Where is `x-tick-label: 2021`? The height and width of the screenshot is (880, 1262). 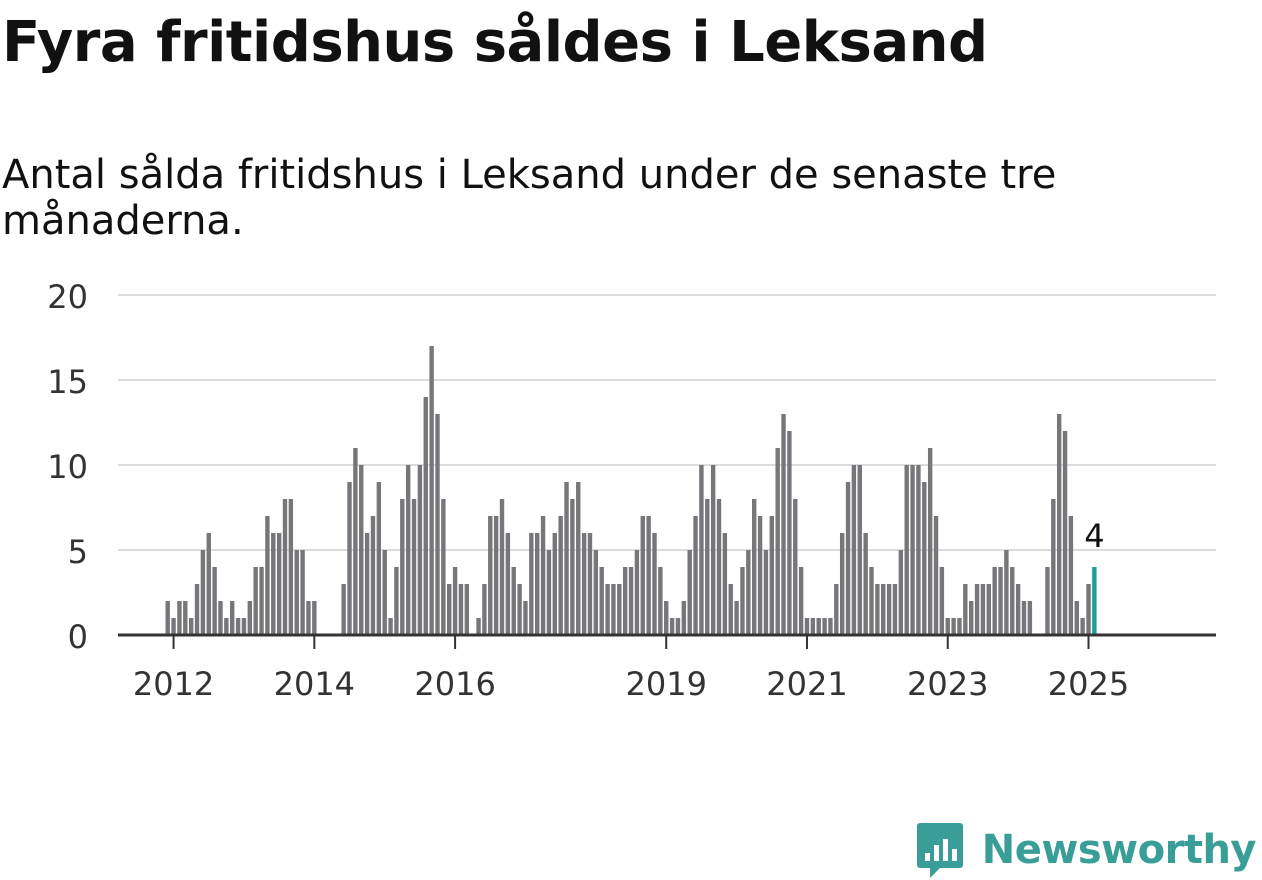
x-tick-label: 2021 is located at coordinates (806, 684).